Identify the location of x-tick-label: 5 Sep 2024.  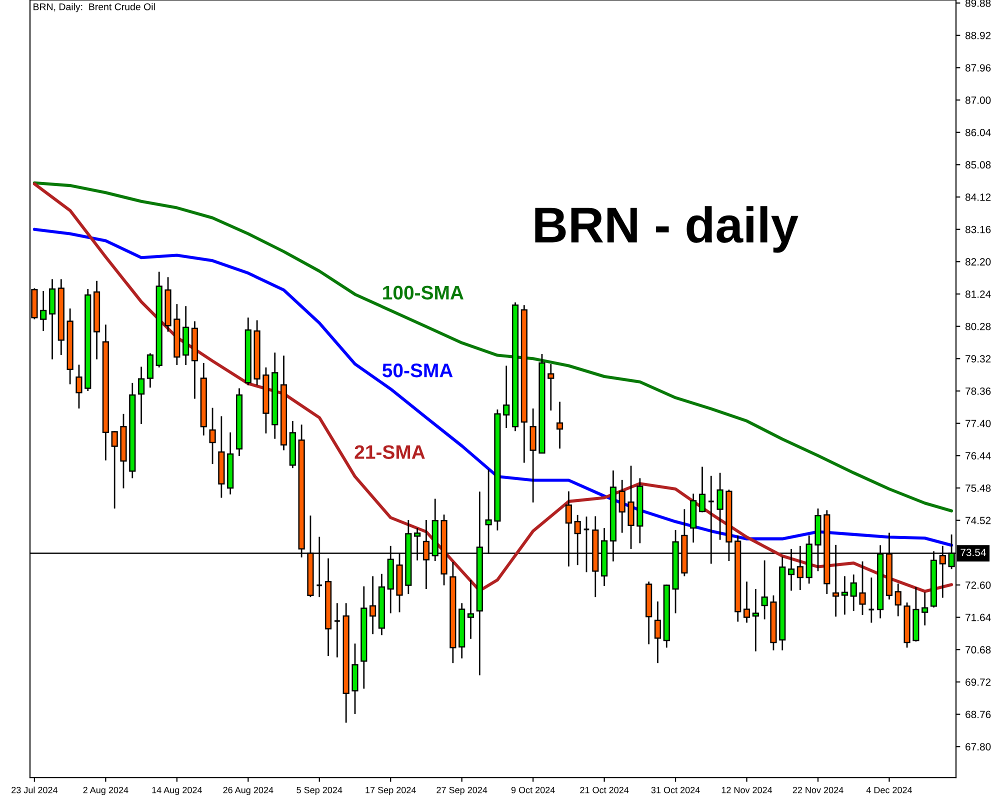
(319, 791).